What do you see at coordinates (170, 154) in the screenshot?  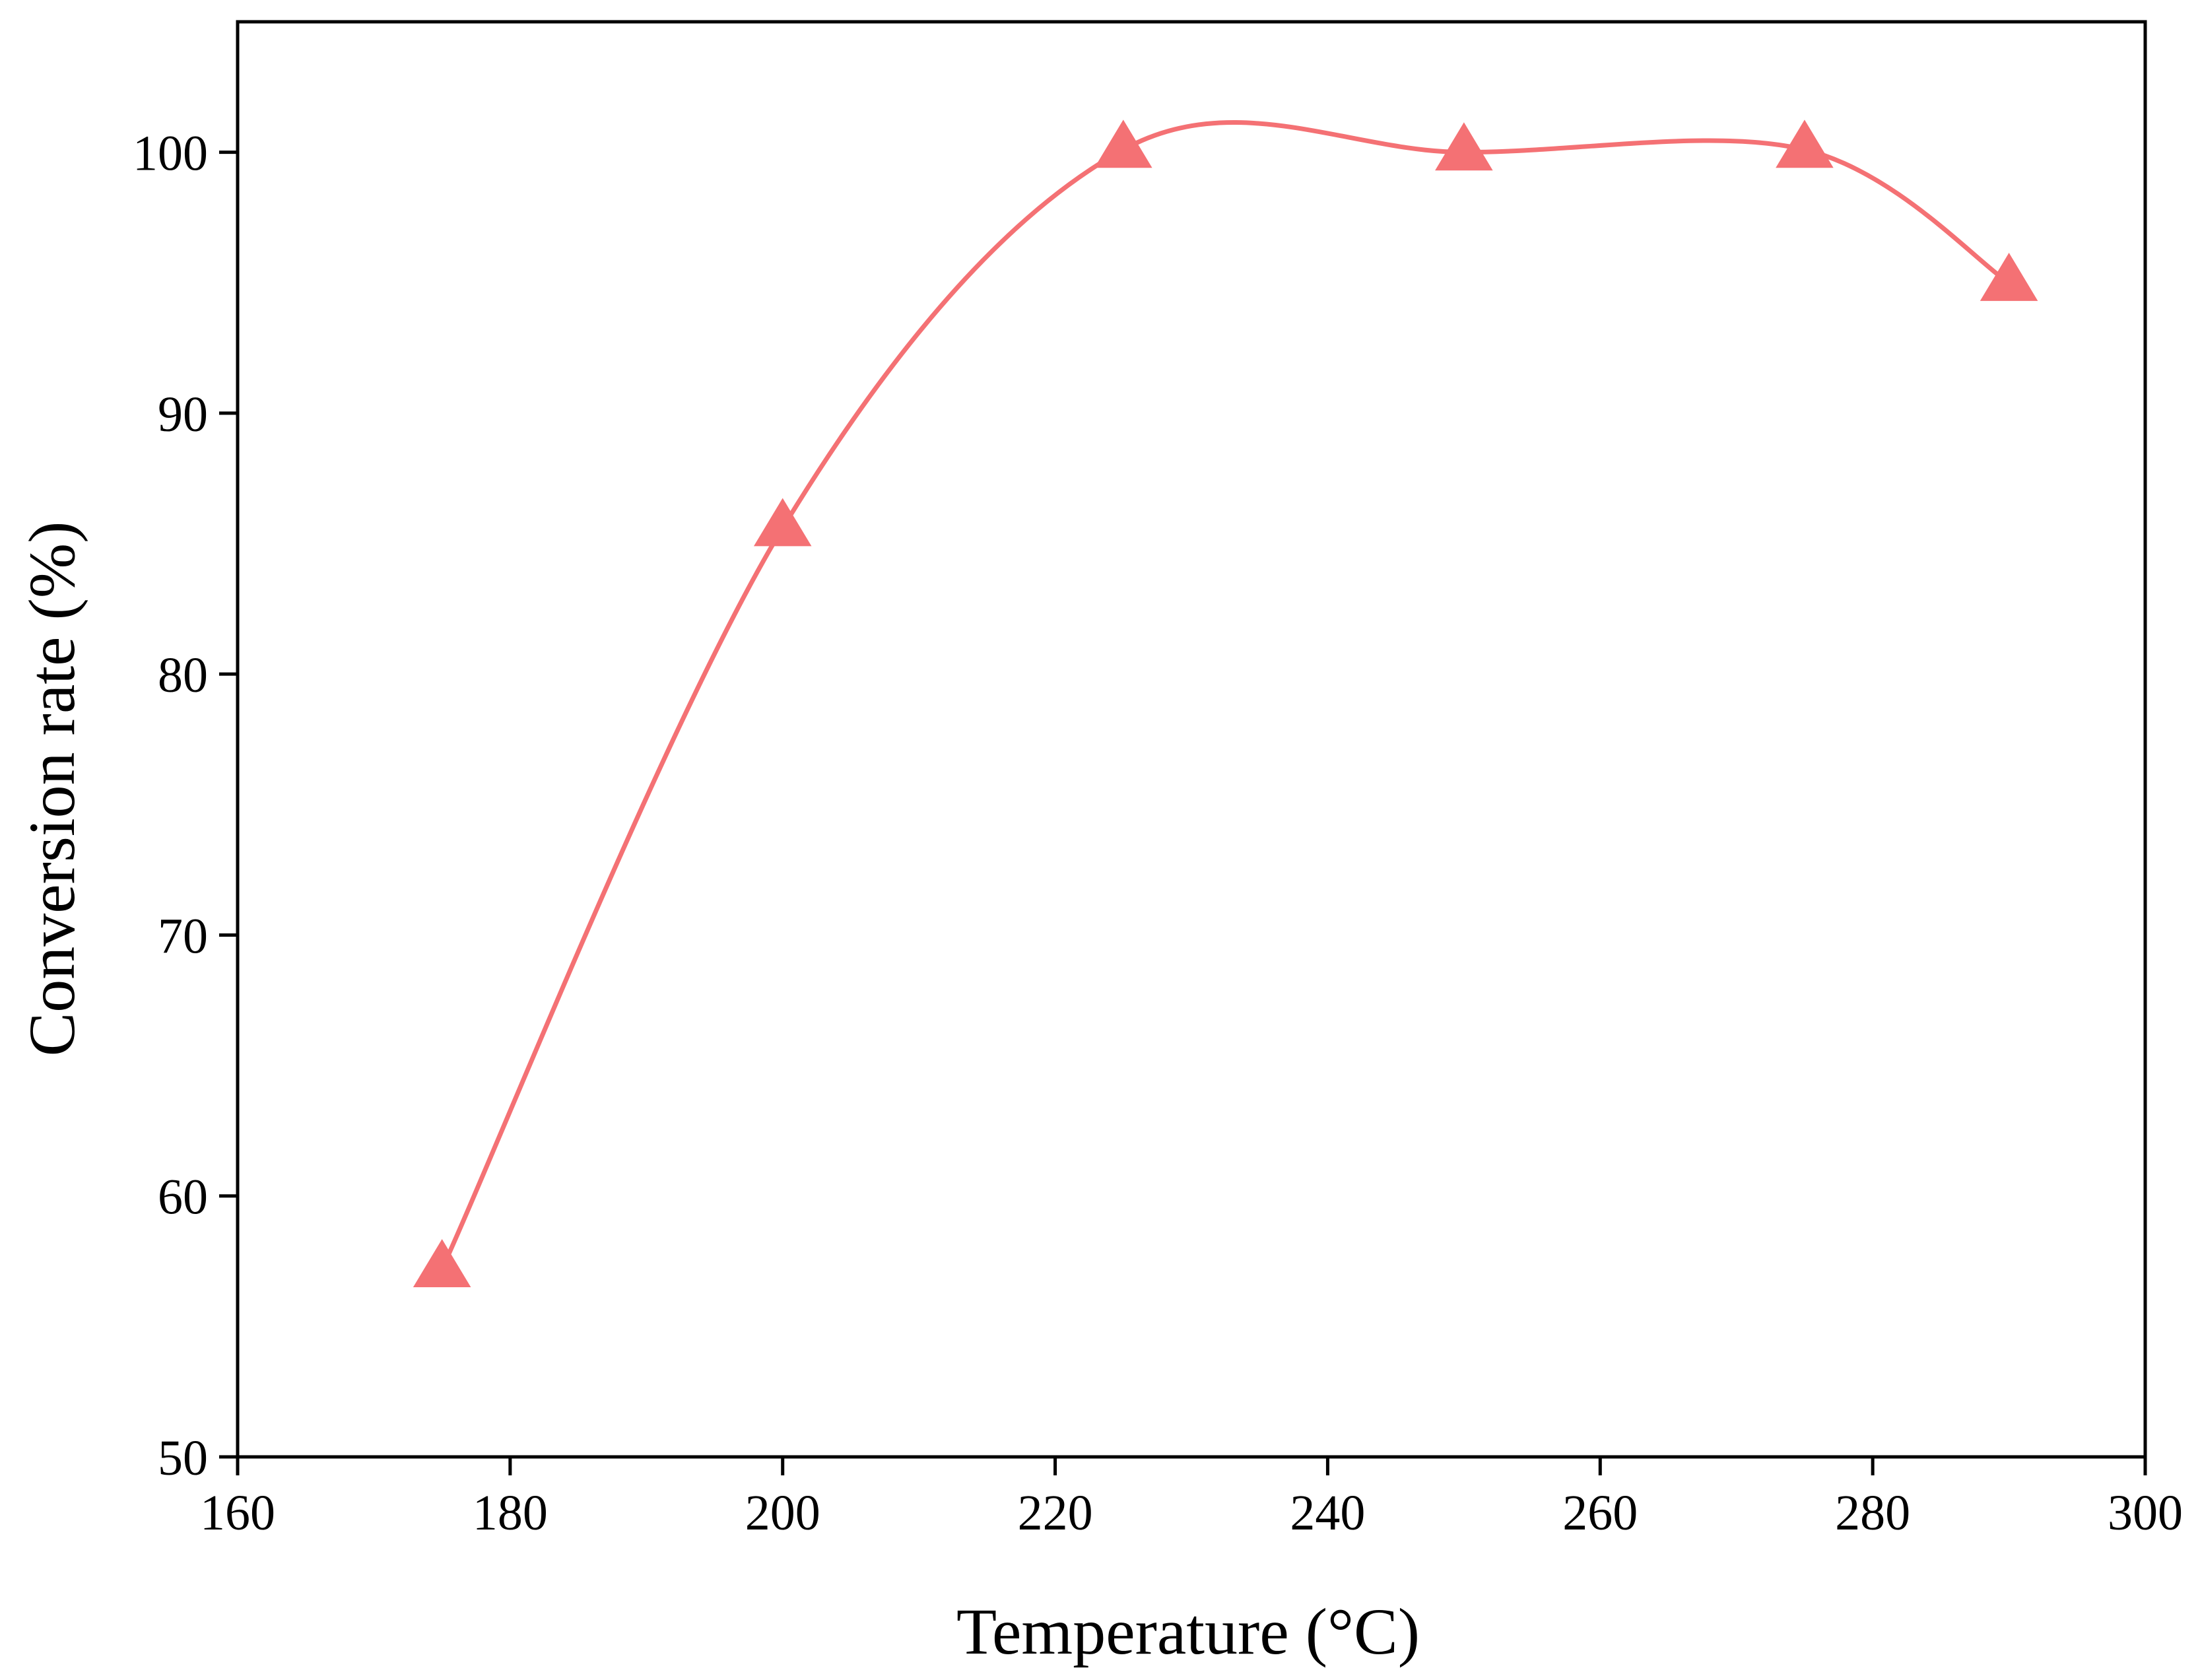 I see `y-tick-label: 100` at bounding box center [170, 154].